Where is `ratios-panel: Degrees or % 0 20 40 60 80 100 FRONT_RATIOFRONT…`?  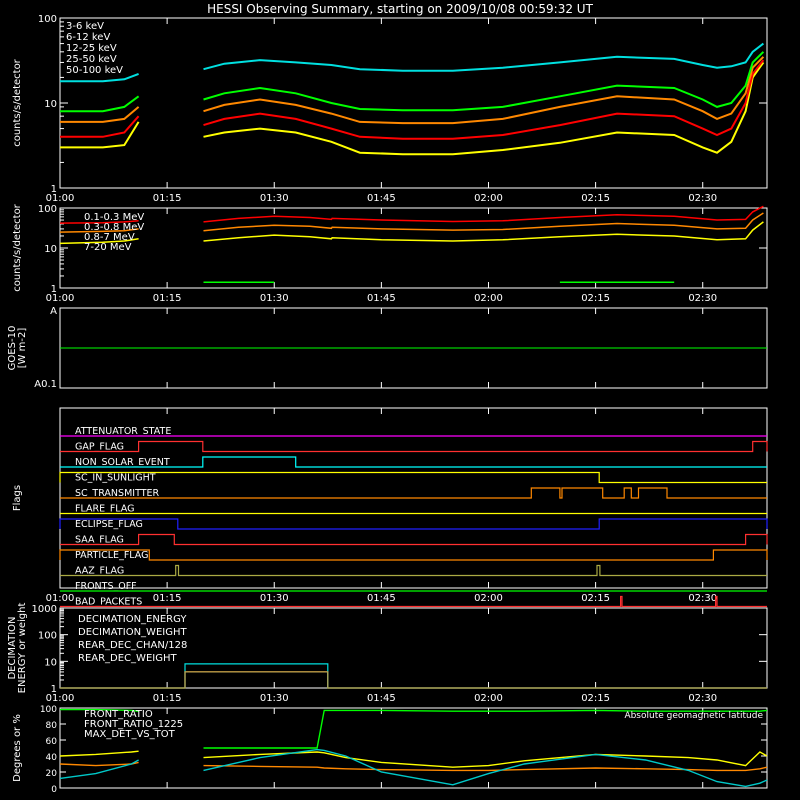 ratios-panel: Degrees or % 0 20 40 60 80 100 FRONT_RATIOFRONT… is located at coordinates (390, 750).